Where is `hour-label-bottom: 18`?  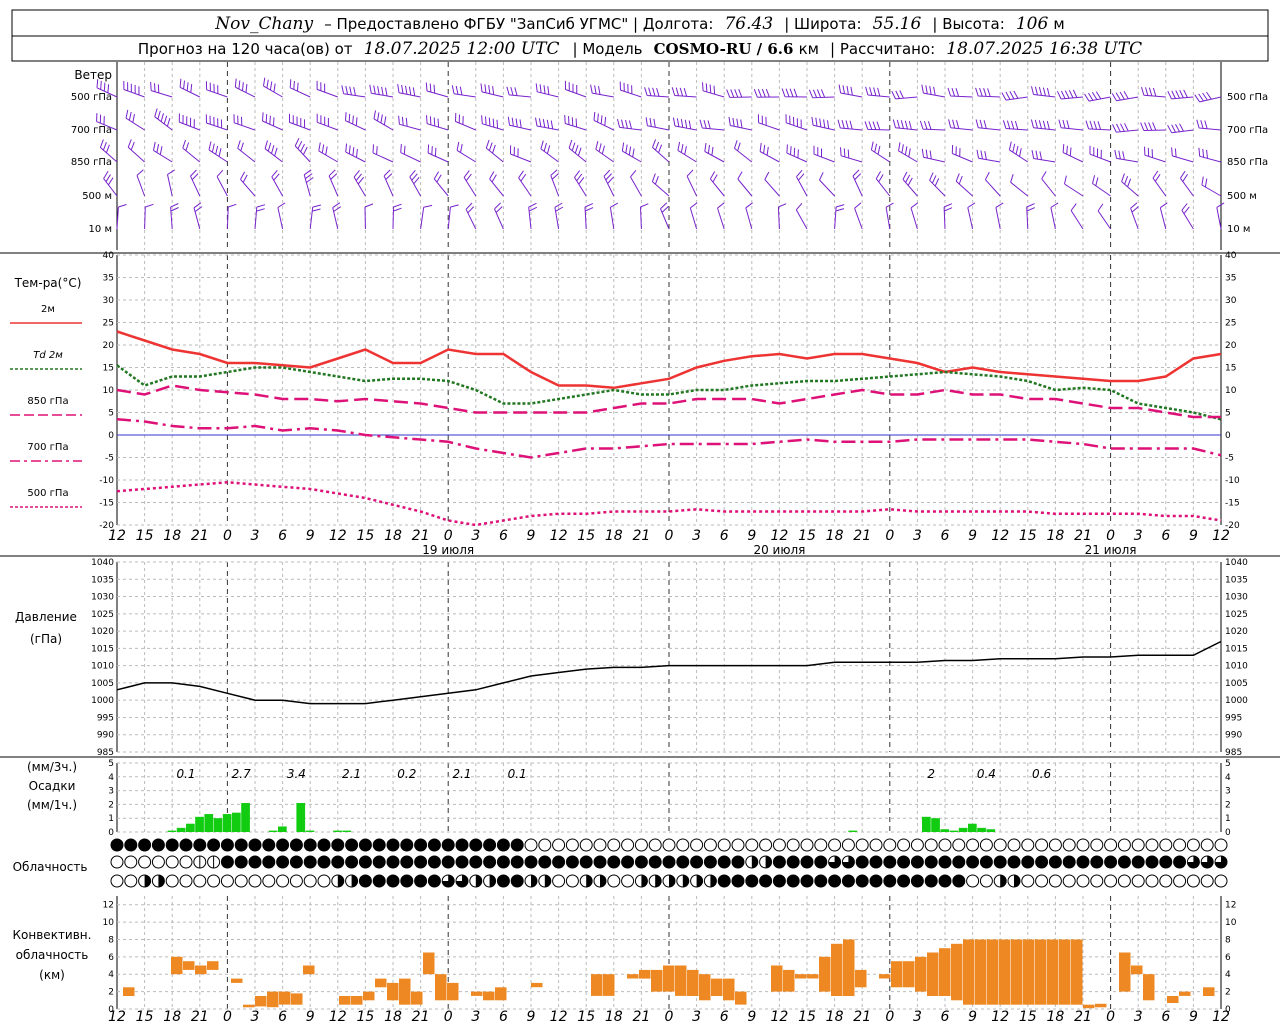
hour-label-bottom: 18 is located at coordinates (614, 1016).